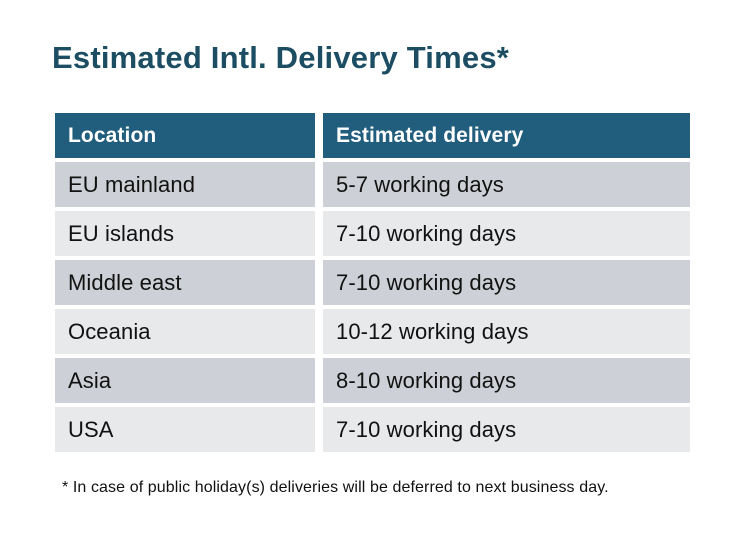  Describe the element at coordinates (185, 184) in the screenshot. I see `table-cell-location: EU mainland` at that location.